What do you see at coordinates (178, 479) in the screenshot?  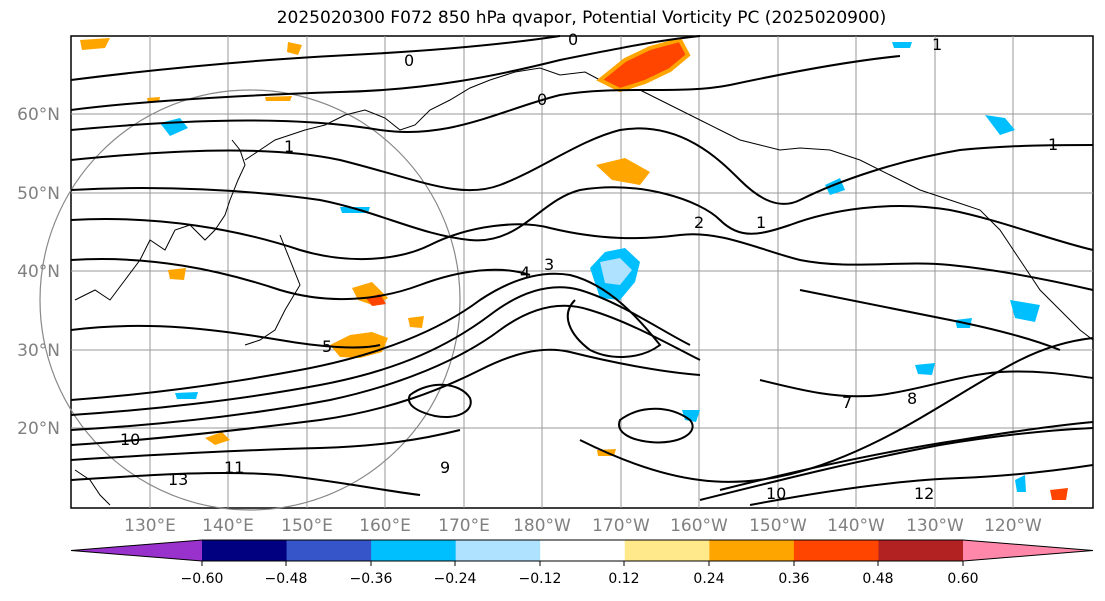 I see `contour-label: 13` at bounding box center [178, 479].